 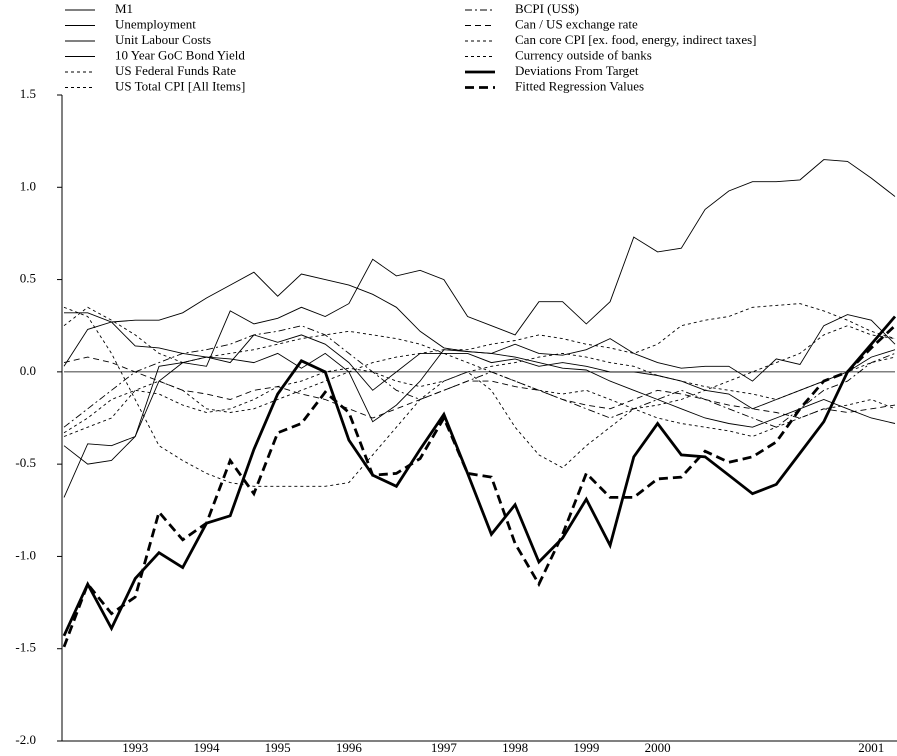 What do you see at coordinates (579, 85) in the screenshot?
I see `legend-label: Fitted Regression Values` at bounding box center [579, 85].